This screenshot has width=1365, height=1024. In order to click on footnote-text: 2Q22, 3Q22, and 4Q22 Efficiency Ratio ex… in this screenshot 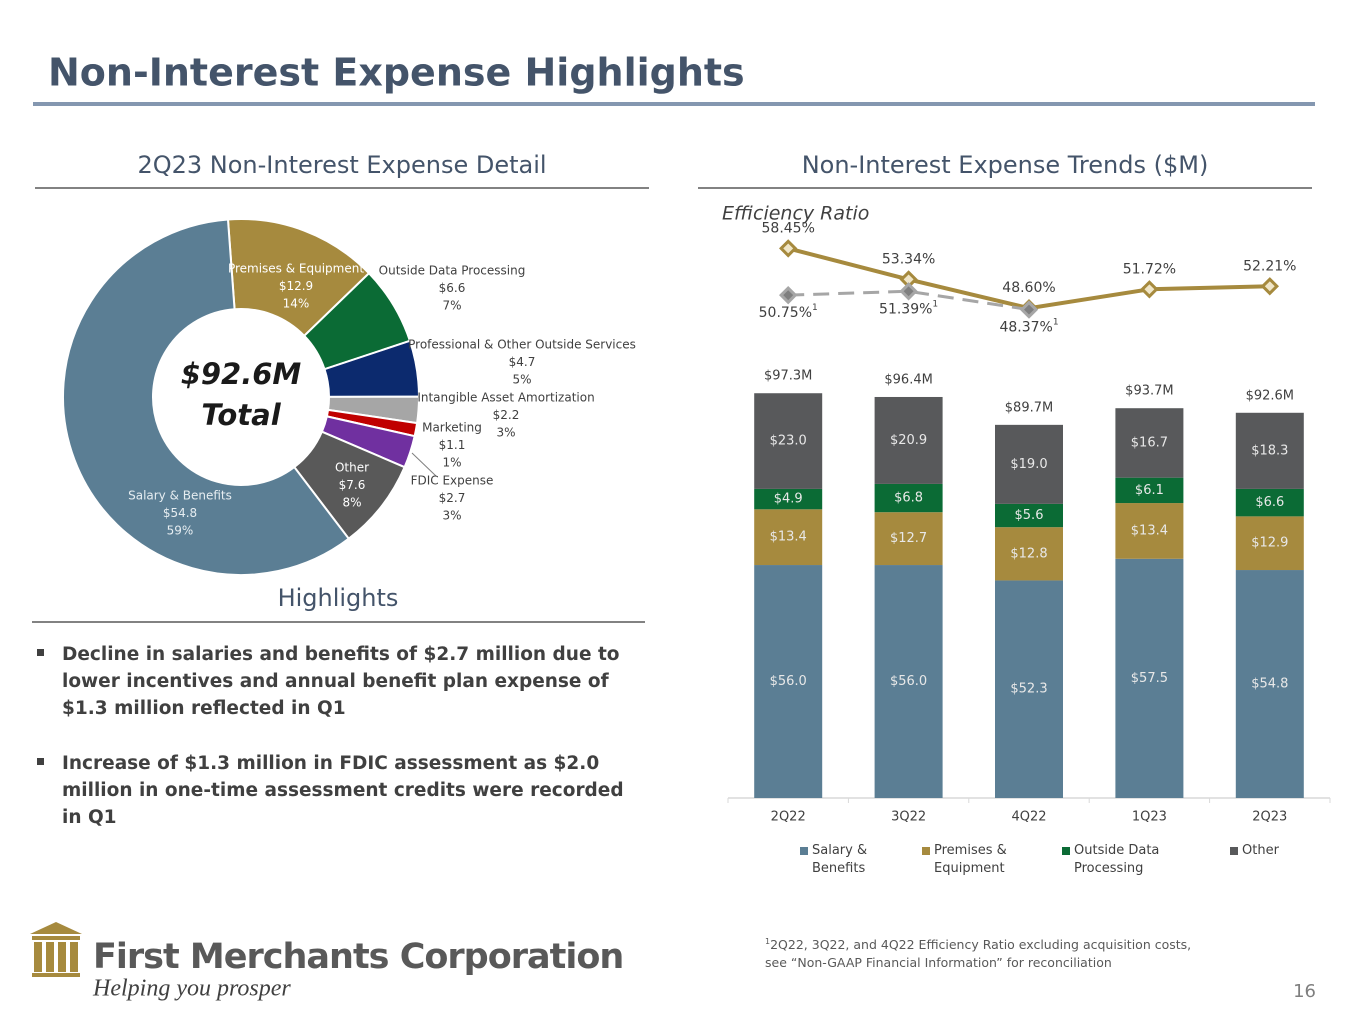, I will do `click(978, 954)`.